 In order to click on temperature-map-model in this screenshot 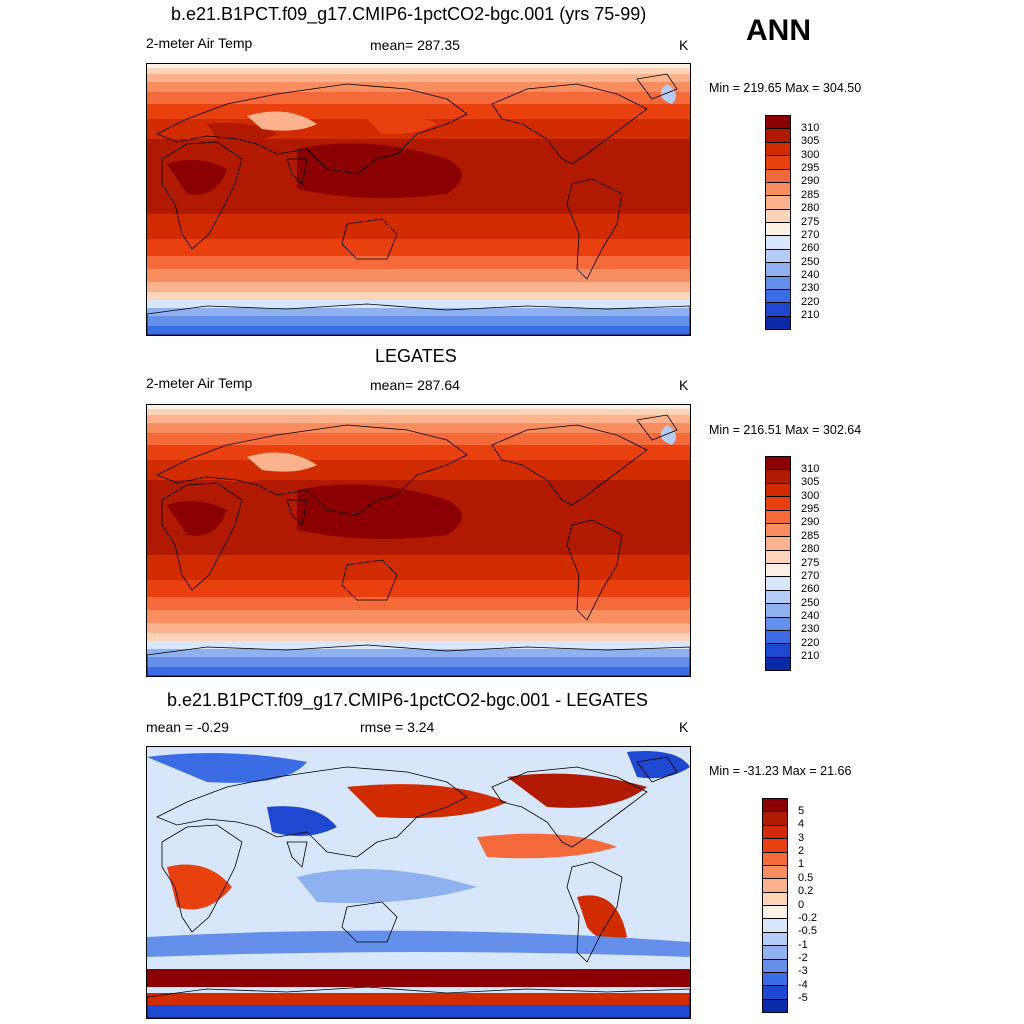, I will do `click(418, 199)`.